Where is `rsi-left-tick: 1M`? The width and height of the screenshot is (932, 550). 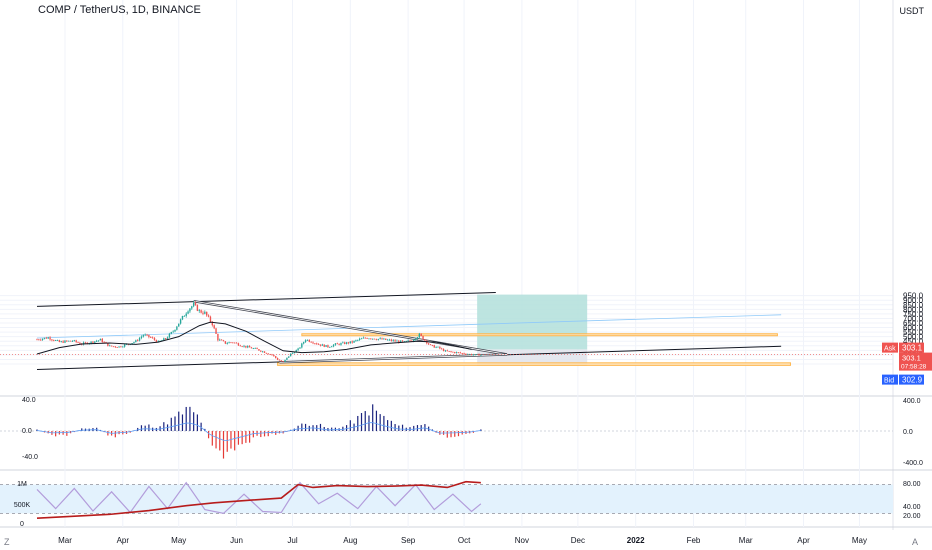 rsi-left-tick: 1M is located at coordinates (22, 484).